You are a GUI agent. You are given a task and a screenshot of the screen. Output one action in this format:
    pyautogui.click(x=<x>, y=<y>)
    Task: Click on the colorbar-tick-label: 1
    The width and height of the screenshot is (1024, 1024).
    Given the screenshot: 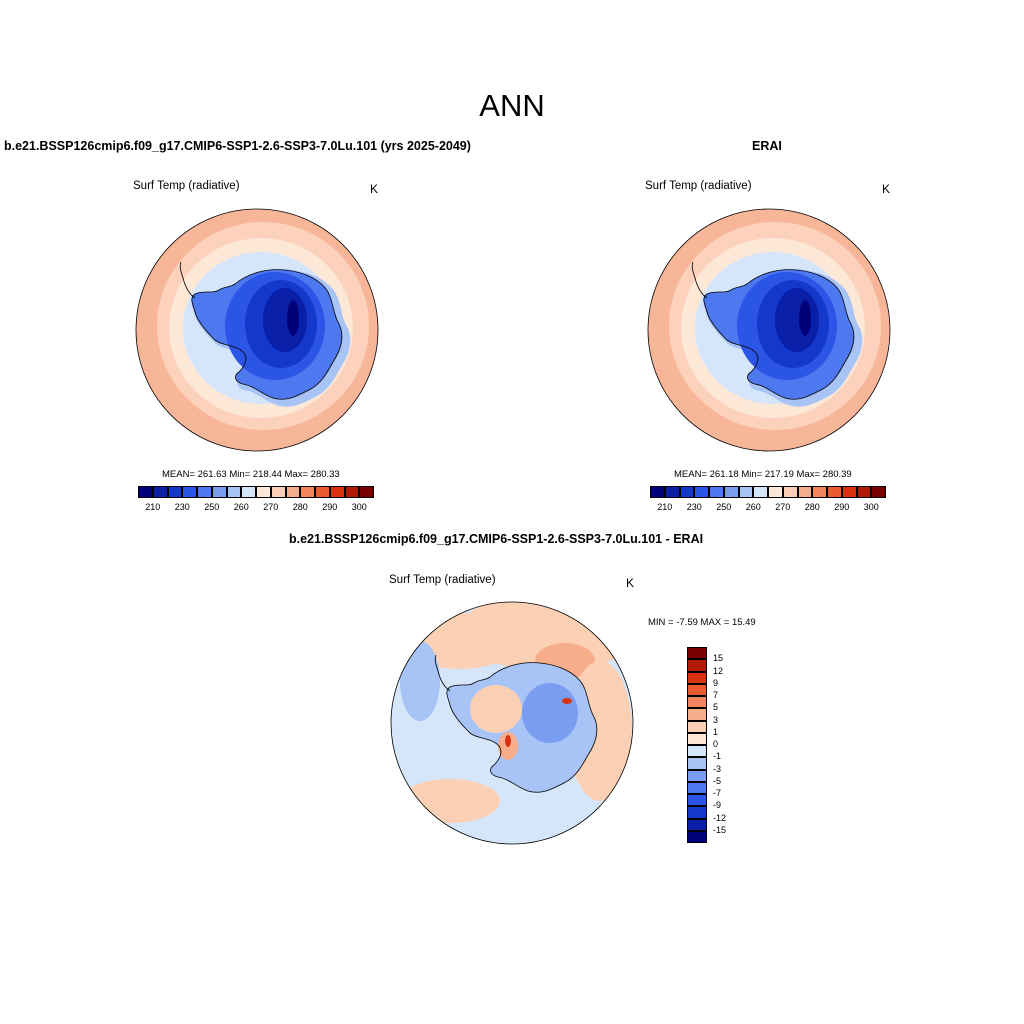 What is the action you would take?
    pyautogui.click(x=716, y=731)
    